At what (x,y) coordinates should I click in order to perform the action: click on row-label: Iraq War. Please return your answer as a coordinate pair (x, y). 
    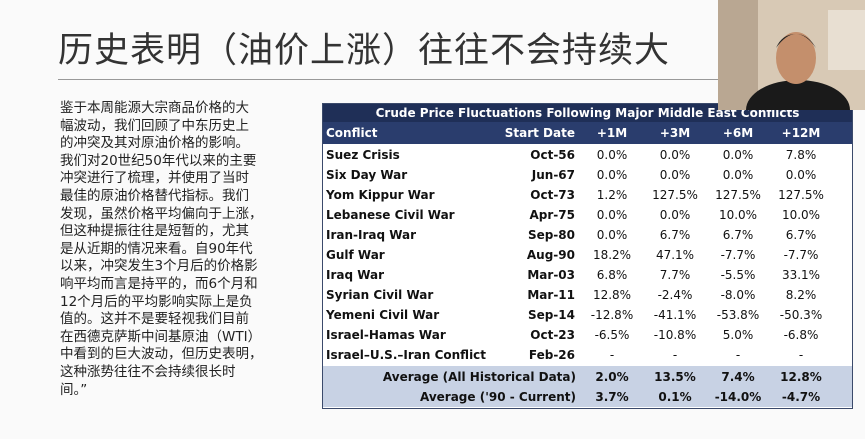
    Looking at the image, I should click on (355, 275).